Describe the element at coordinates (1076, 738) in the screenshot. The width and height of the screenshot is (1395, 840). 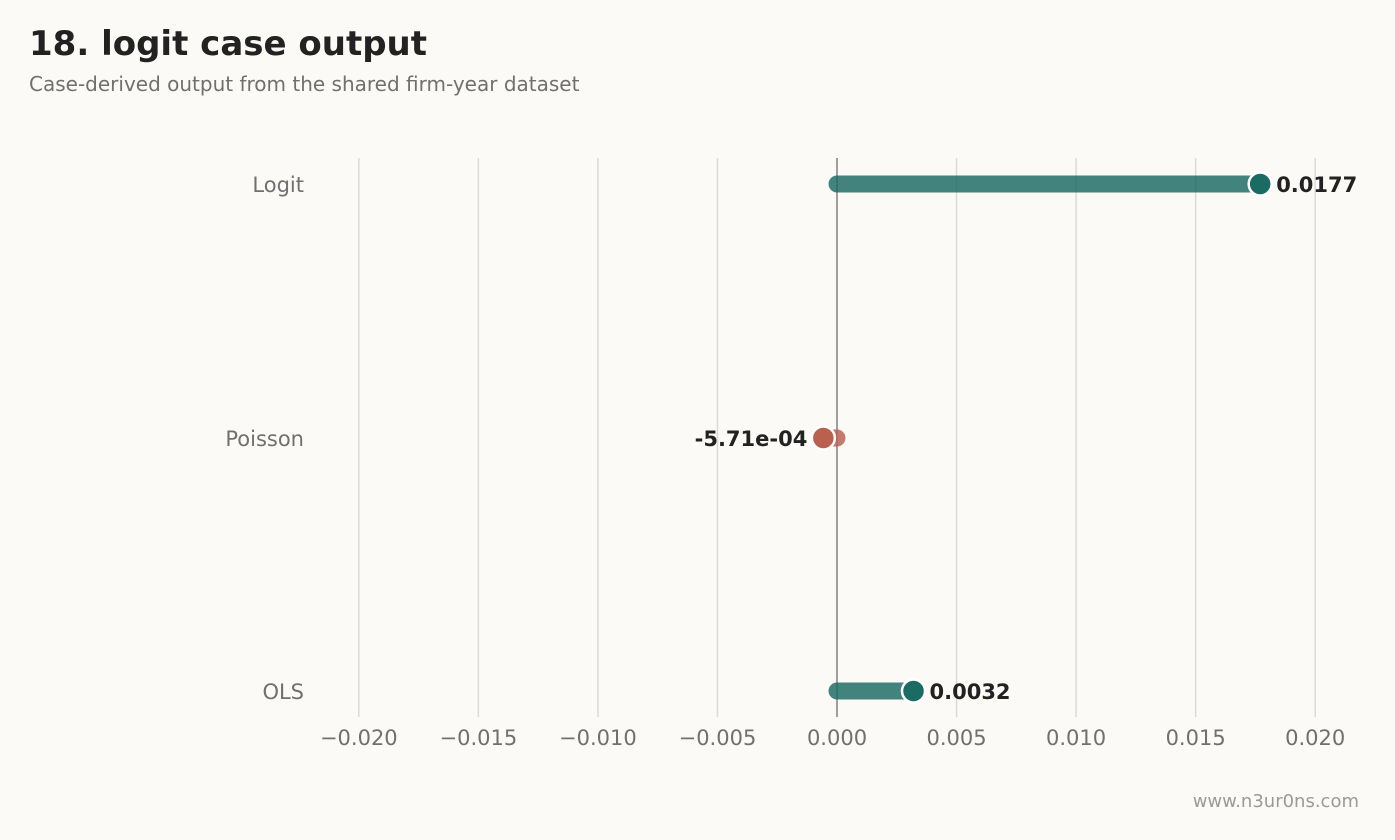
I see `x-tick-label: 0.010` at that location.